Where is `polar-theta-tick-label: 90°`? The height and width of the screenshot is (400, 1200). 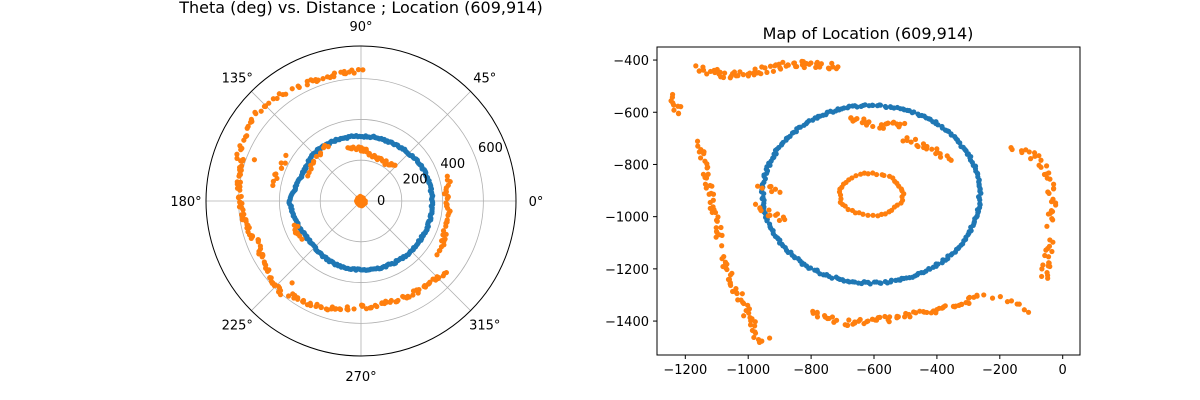 polar-theta-tick-label: 90° is located at coordinates (360, 27).